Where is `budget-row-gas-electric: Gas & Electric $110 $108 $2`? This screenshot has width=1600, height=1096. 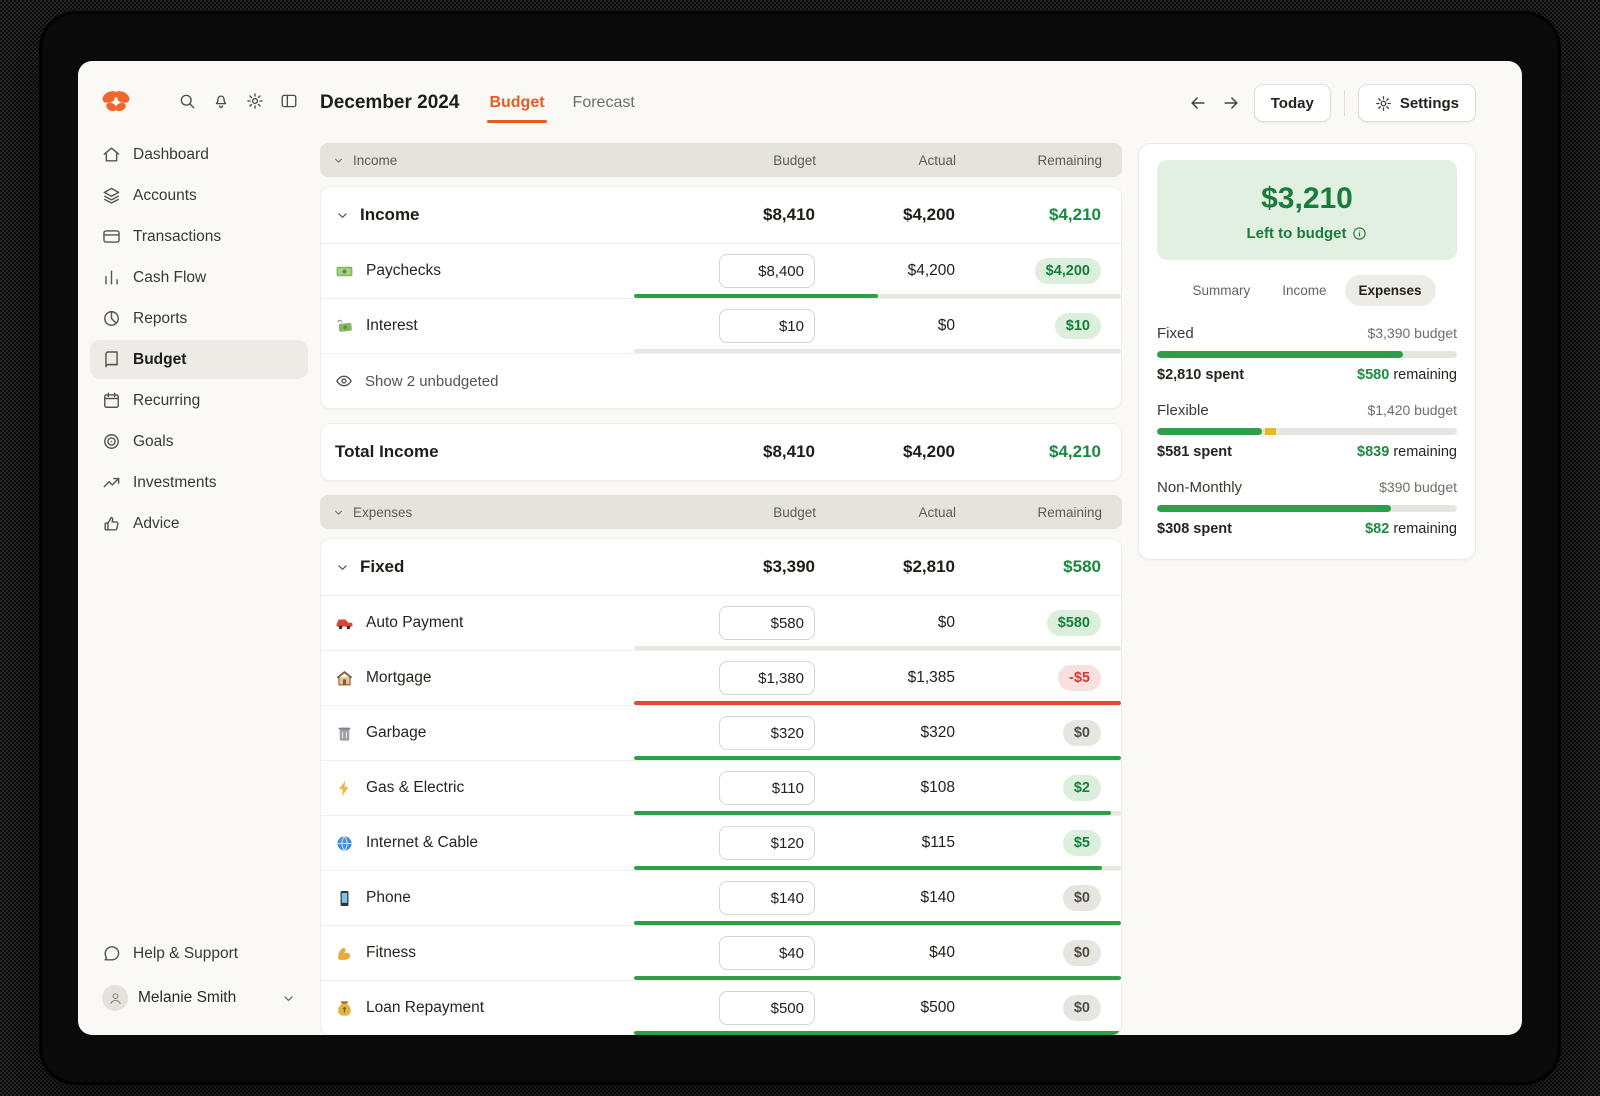
budget-row-gas-electric: Gas & Electric $110 $108 $2 is located at coordinates (721, 787).